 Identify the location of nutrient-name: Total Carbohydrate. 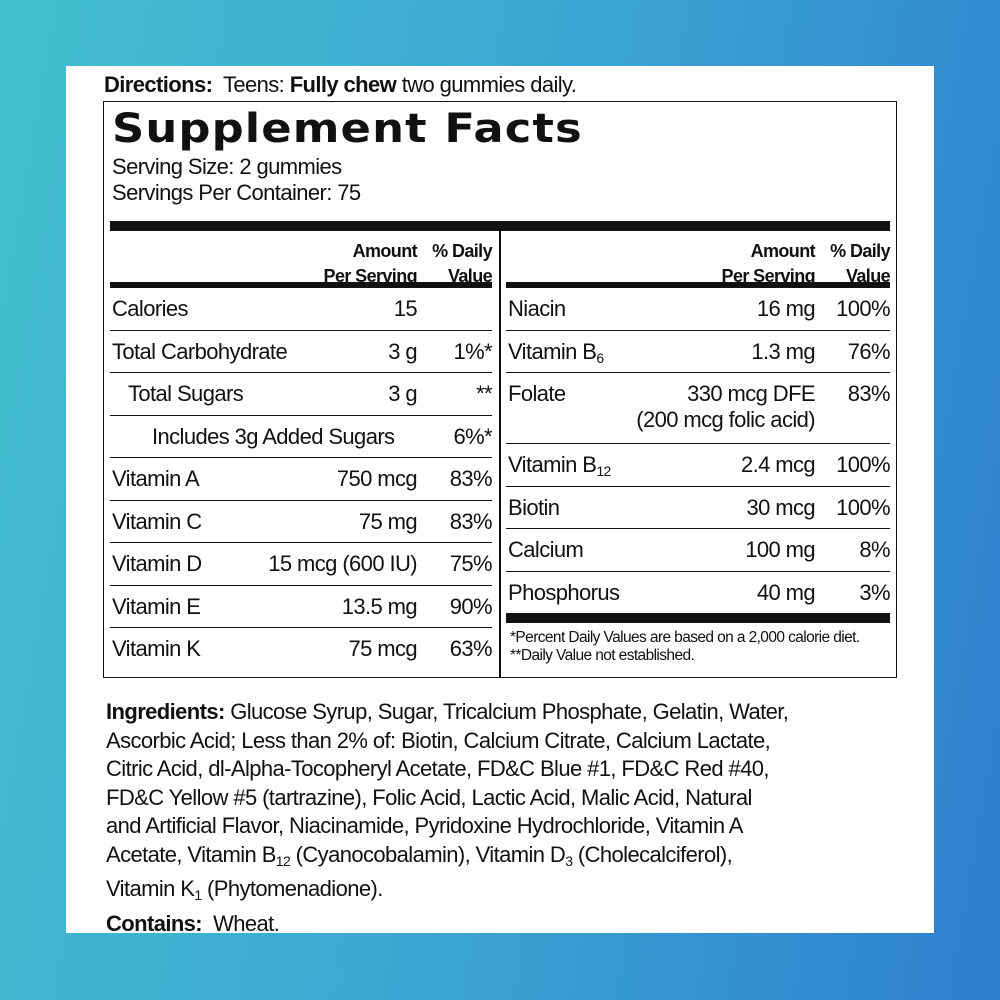
(200, 351).